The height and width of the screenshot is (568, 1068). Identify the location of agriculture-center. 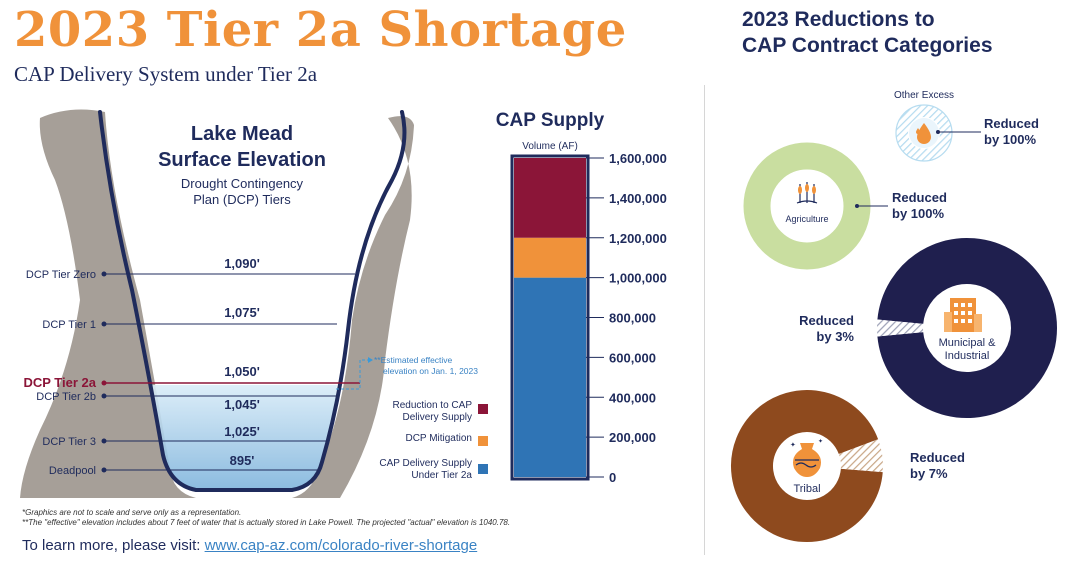
(807, 206).